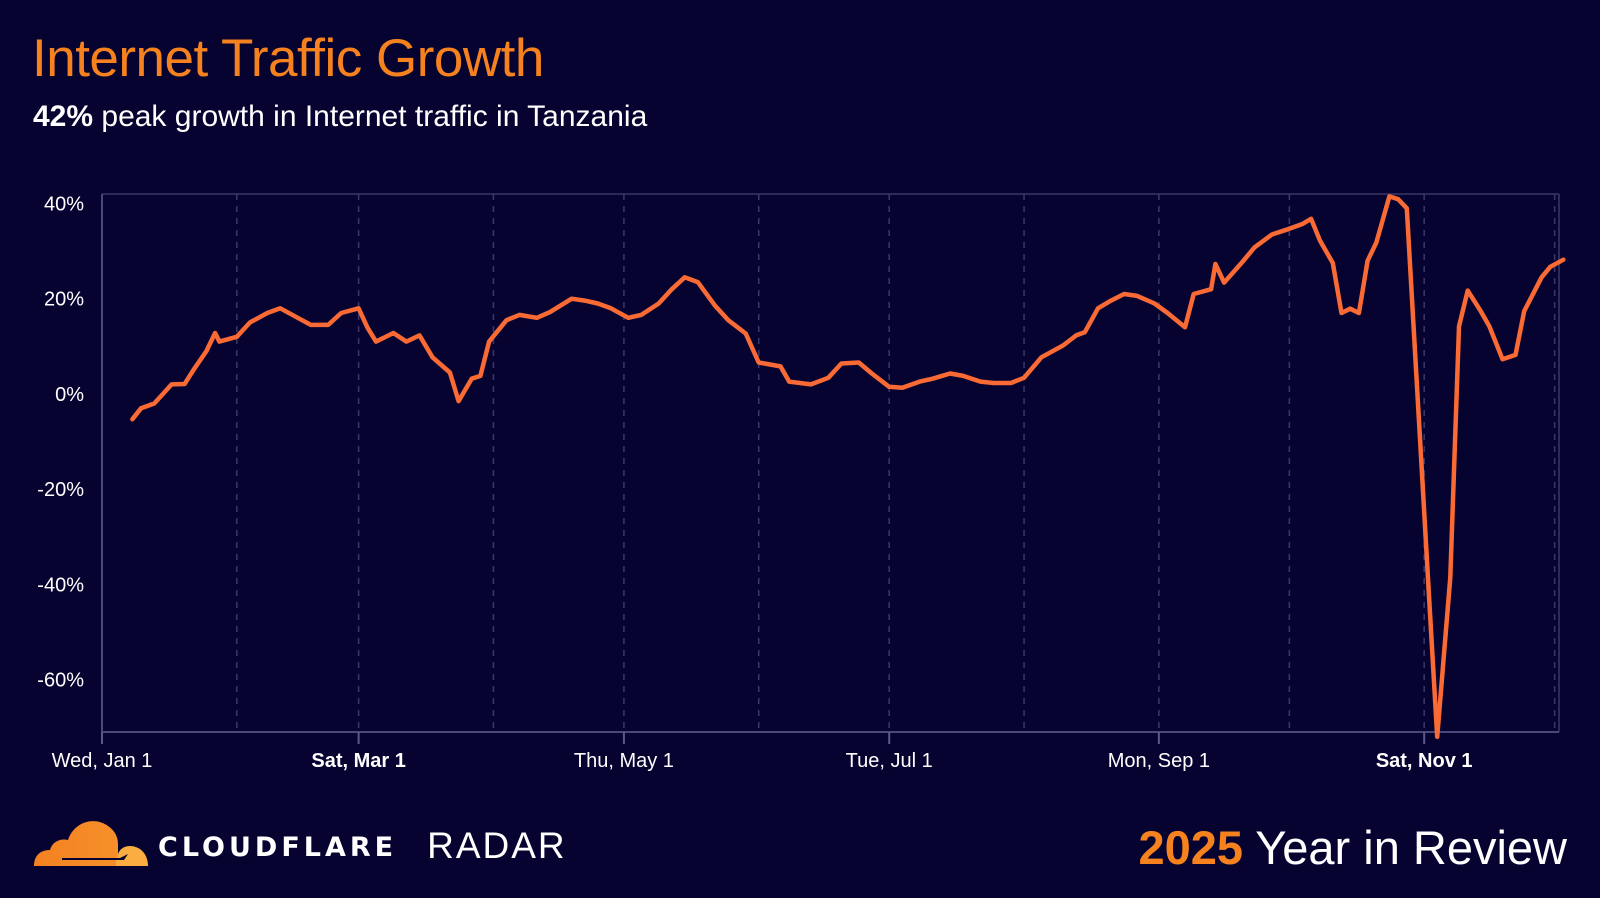 The image size is (1600, 898). I want to click on cloudflare-cloud-icon, so click(91, 843).